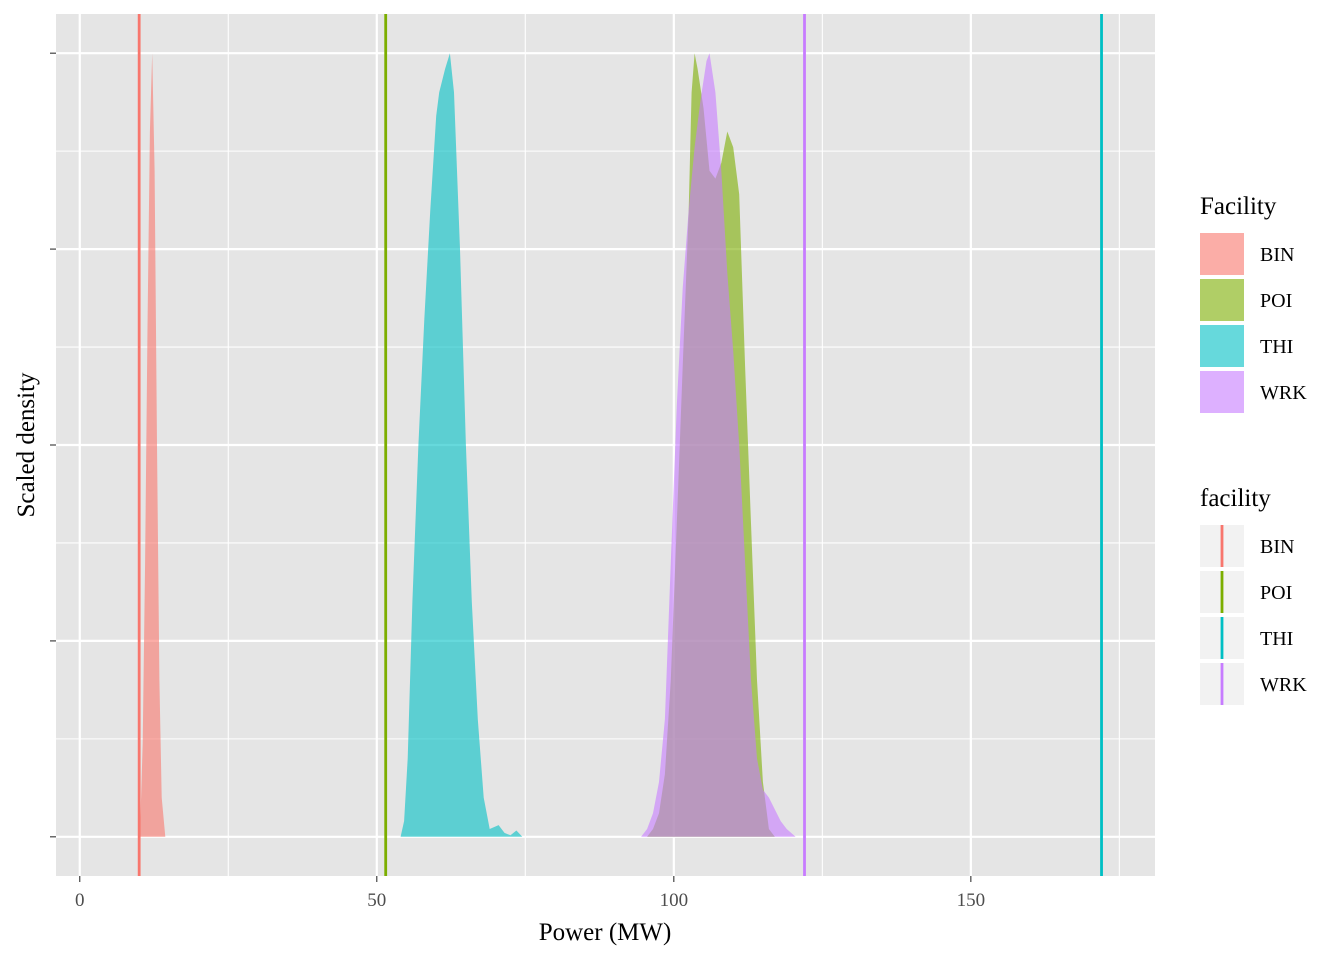 This screenshot has width=1344, height=960. I want to click on legend-key-fill-bin, so click(1222, 254).